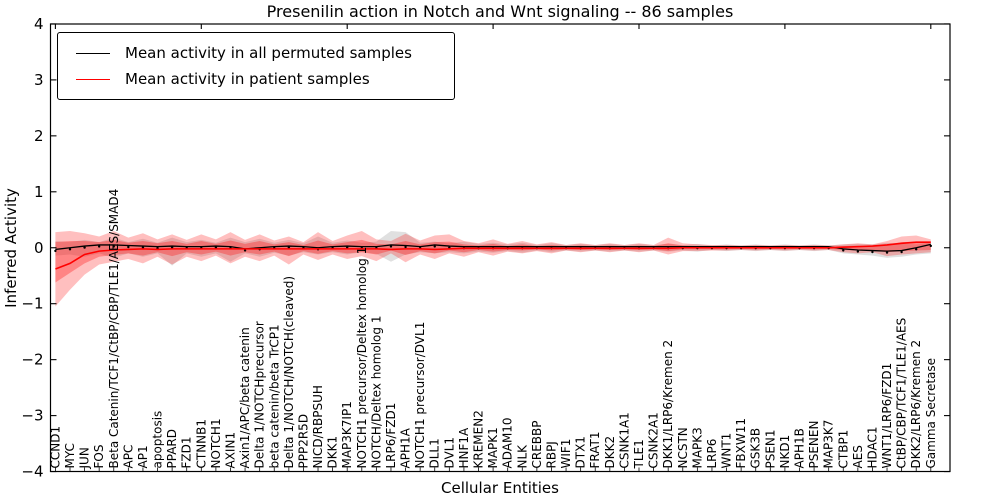  What do you see at coordinates (318, 426) in the screenshot?
I see `x-category-label: NICD/RBPSUH` at bounding box center [318, 426].